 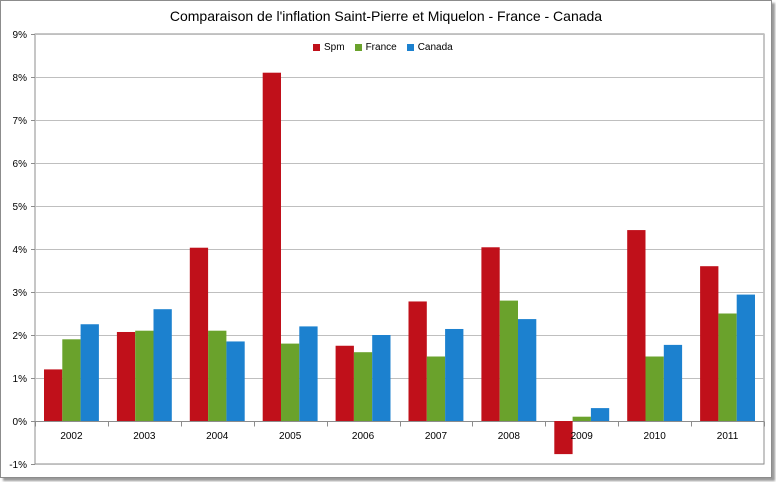 What do you see at coordinates (217, 375) in the screenshot?
I see `bar-france-2004` at bounding box center [217, 375].